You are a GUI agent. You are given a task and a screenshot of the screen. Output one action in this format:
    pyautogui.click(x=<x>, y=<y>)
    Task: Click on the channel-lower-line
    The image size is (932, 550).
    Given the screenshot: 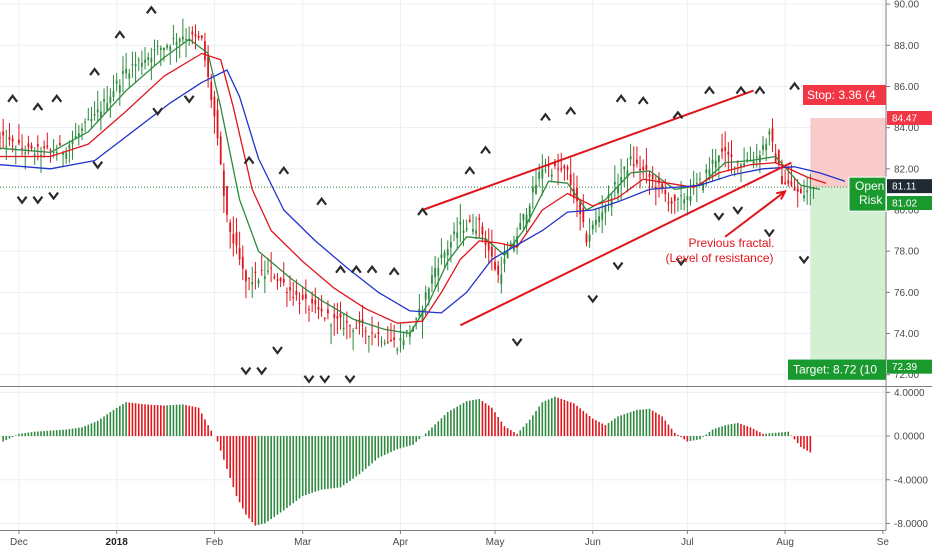 What is the action you would take?
    pyautogui.click(x=625, y=244)
    